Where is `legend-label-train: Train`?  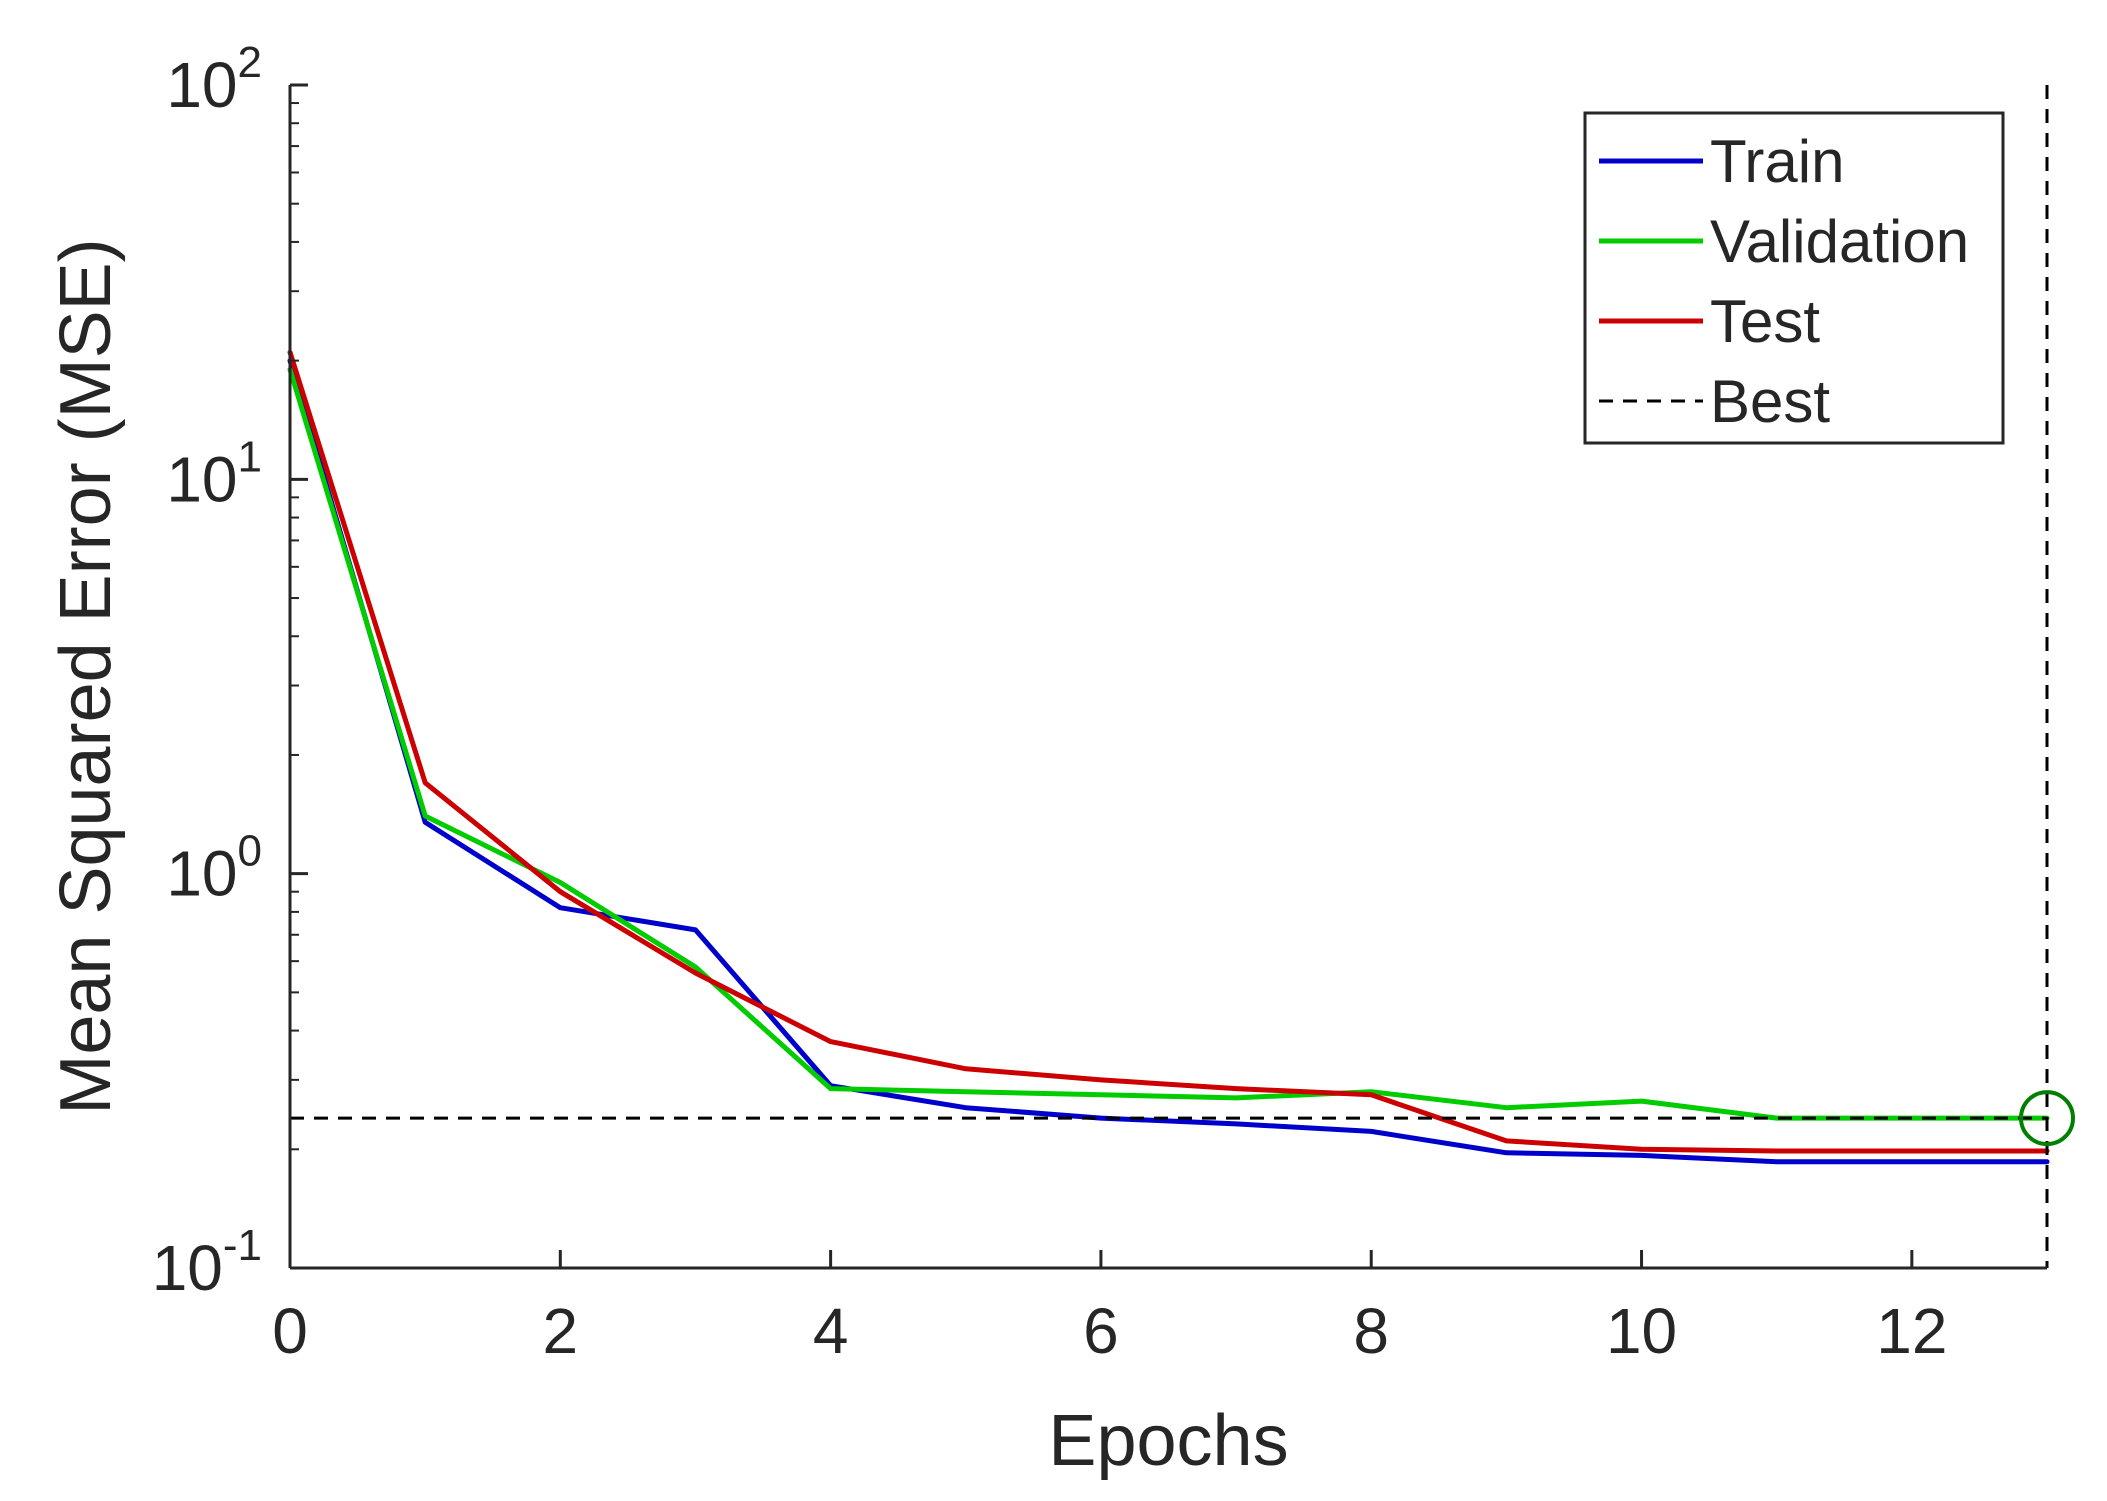
legend-label-train: Train is located at coordinates (1777, 161).